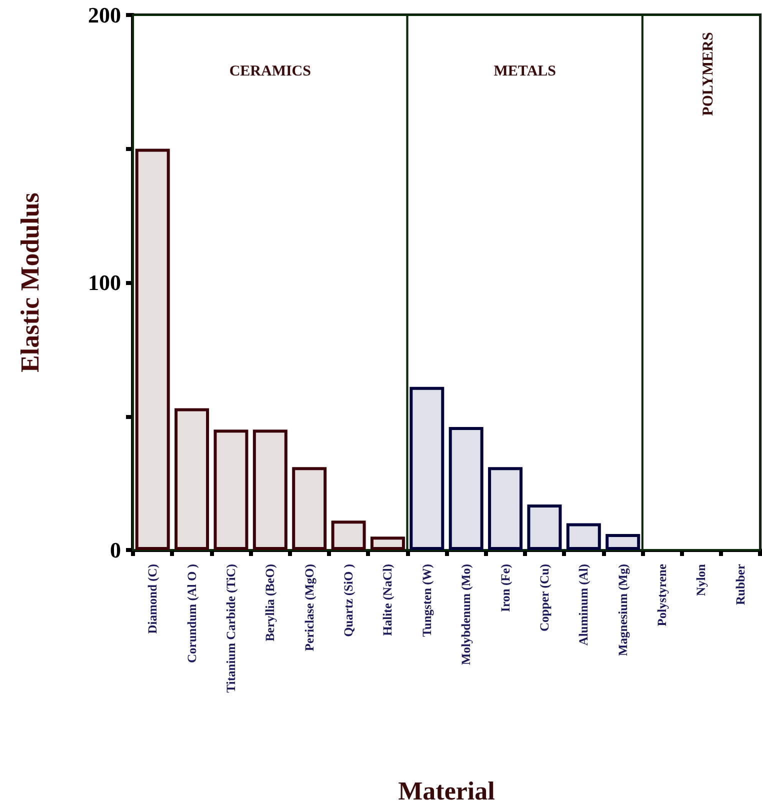 The height and width of the screenshot is (812, 762). What do you see at coordinates (427, 600) in the screenshot?
I see `x-tick-label: Tungsten (W)` at bounding box center [427, 600].